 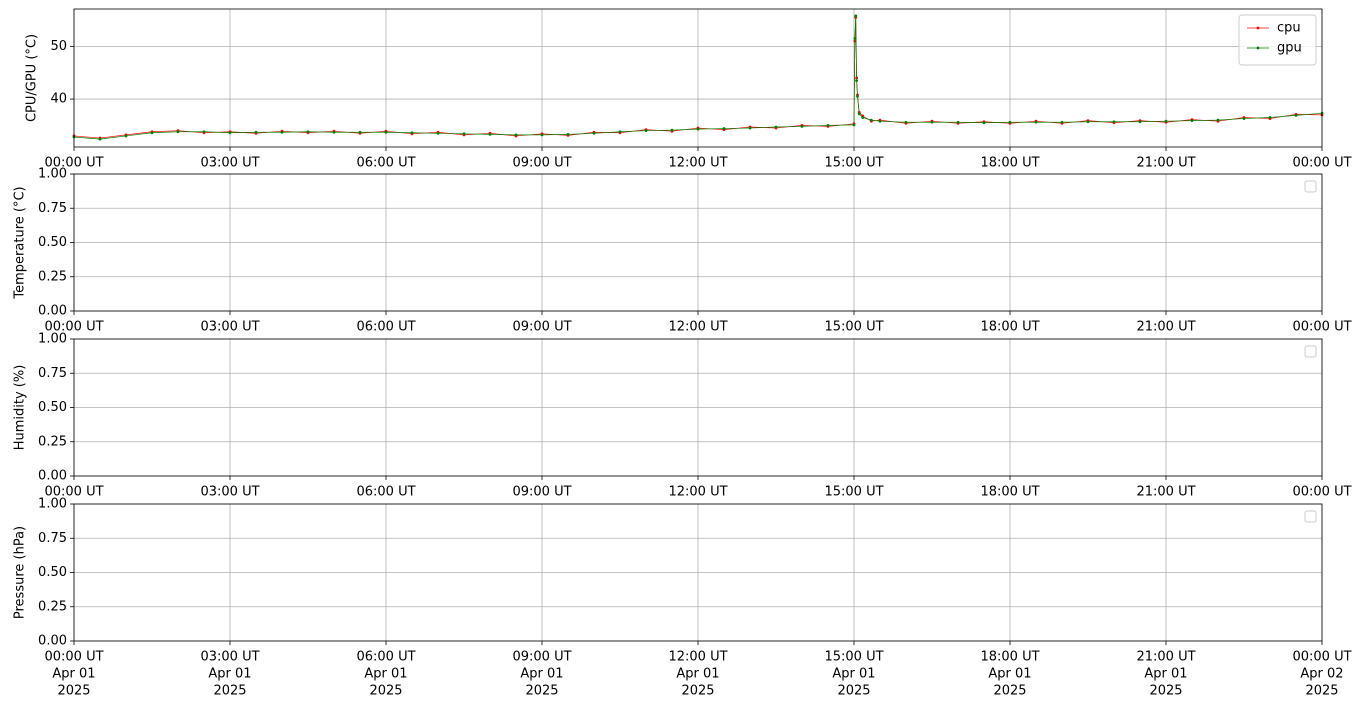 I want to click on legend-marker, so click(x=1258, y=28).